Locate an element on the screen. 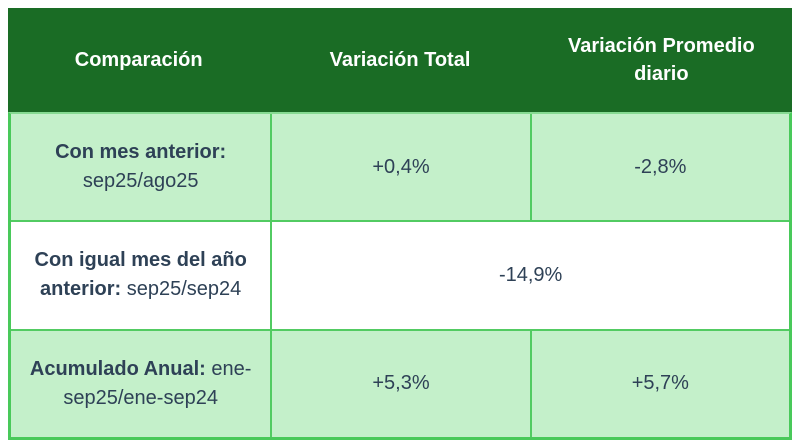 The width and height of the screenshot is (800, 448). header-label-comparacion: Comparación is located at coordinates (138, 60).